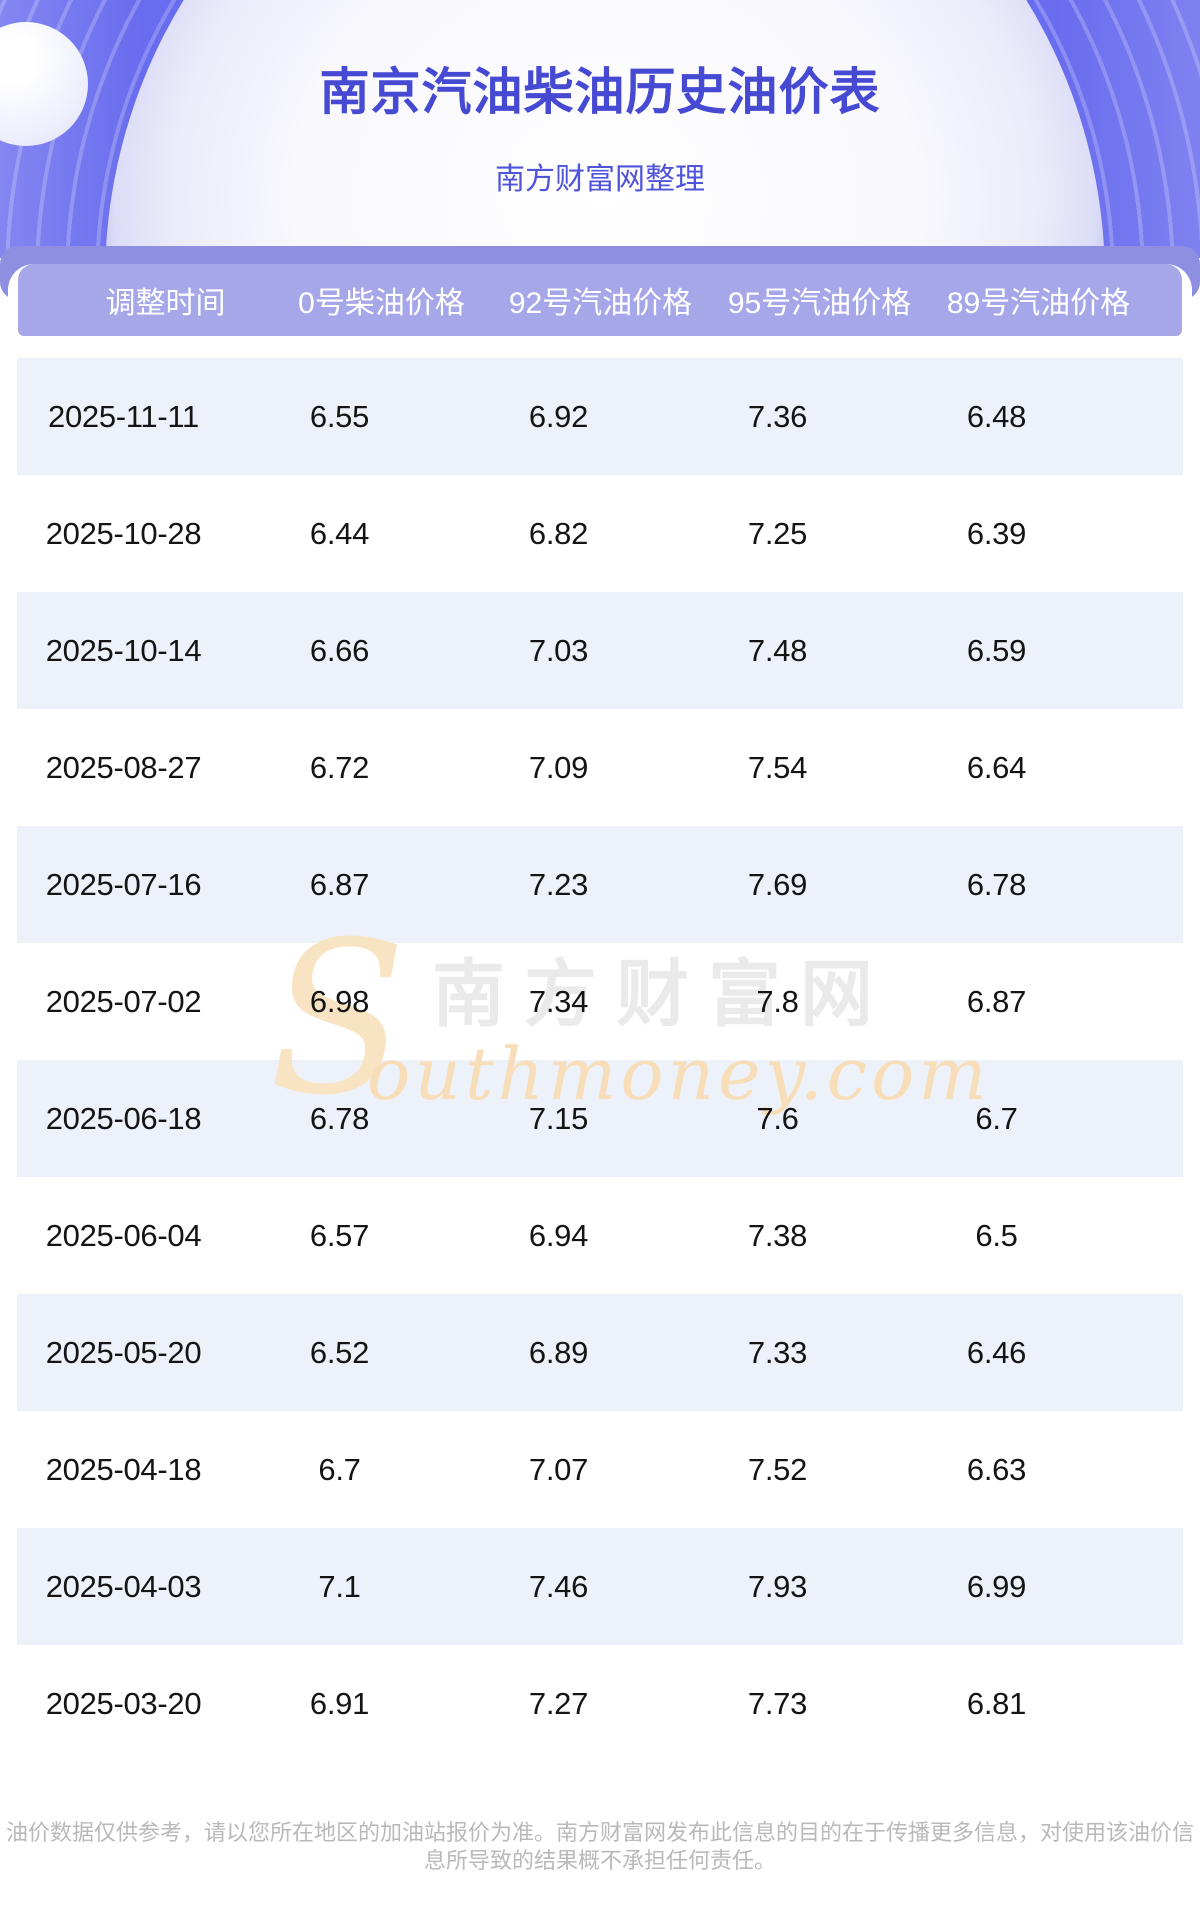 This screenshot has height=1906, width=1200. What do you see at coordinates (777, 1235) in the screenshot?
I see `price-cell: 7.38` at bounding box center [777, 1235].